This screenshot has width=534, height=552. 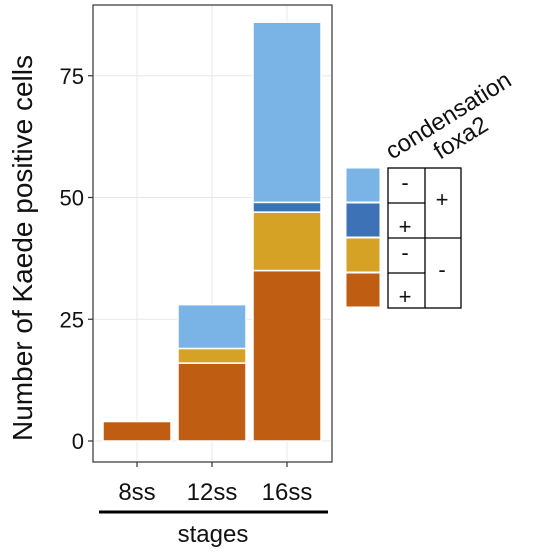 I want to click on y-tick-label: 75, so click(x=72, y=76).